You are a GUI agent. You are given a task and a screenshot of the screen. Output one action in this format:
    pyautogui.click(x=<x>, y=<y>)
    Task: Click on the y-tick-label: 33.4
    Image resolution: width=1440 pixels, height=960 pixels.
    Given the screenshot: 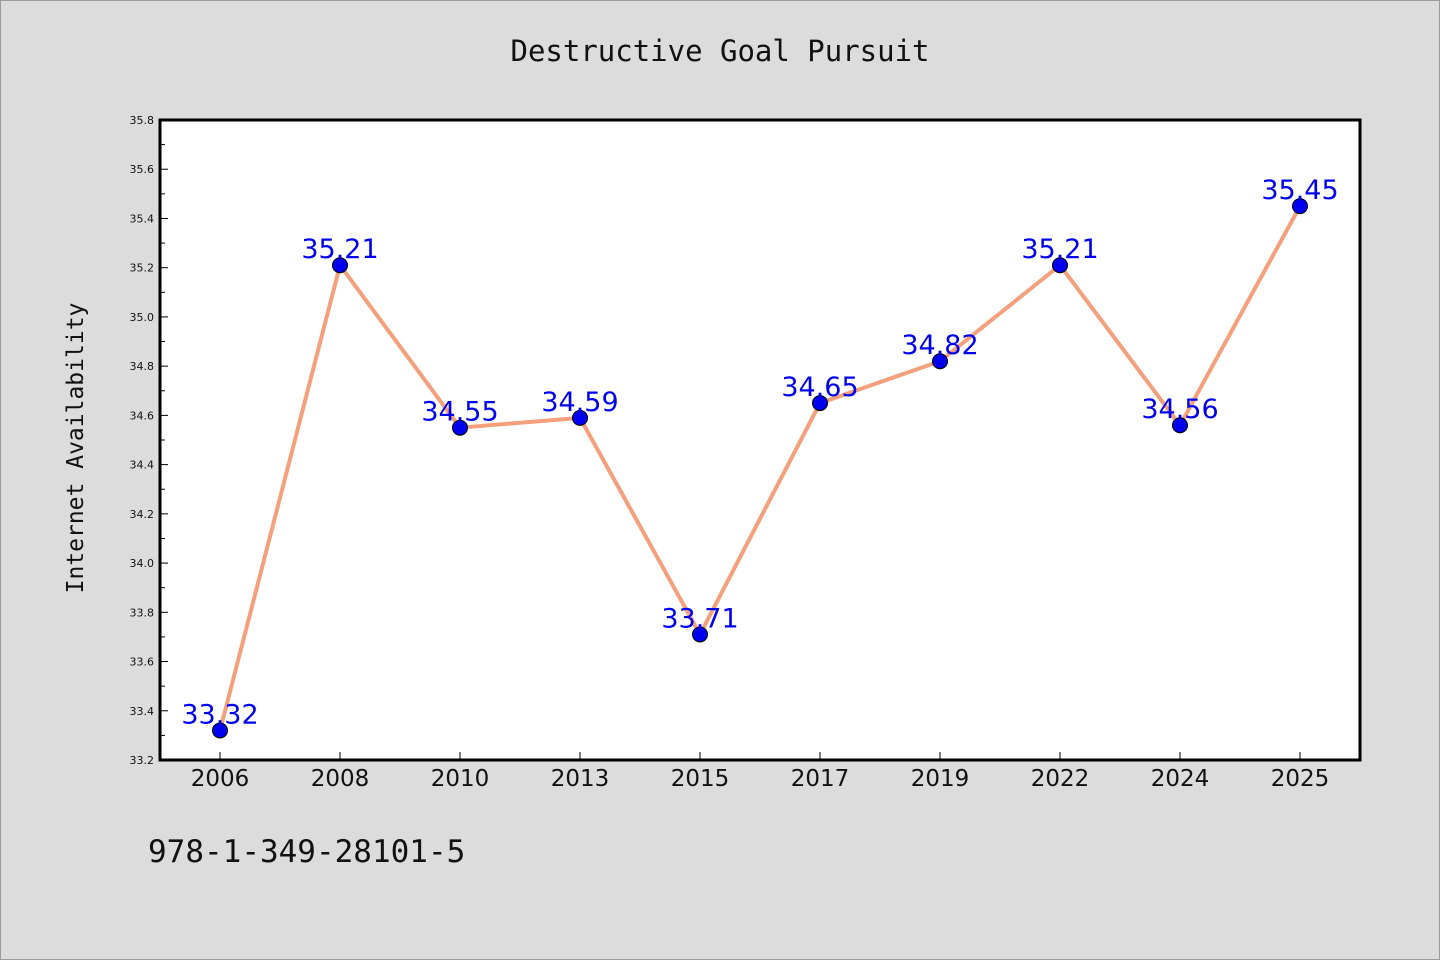 What is the action you would take?
    pyautogui.click(x=142, y=711)
    